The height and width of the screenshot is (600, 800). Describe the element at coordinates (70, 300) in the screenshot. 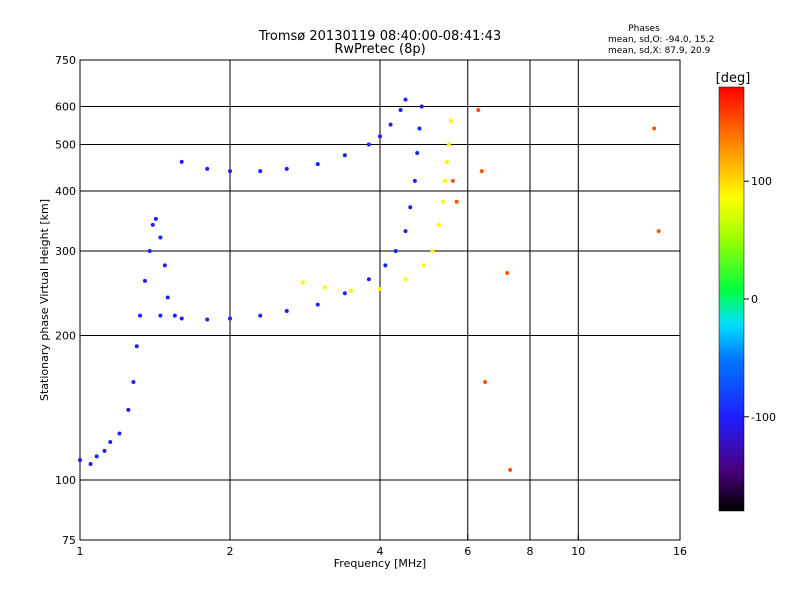

I see `y-axis-ticks: 75 100 200 300 400 500 600 750` at that location.